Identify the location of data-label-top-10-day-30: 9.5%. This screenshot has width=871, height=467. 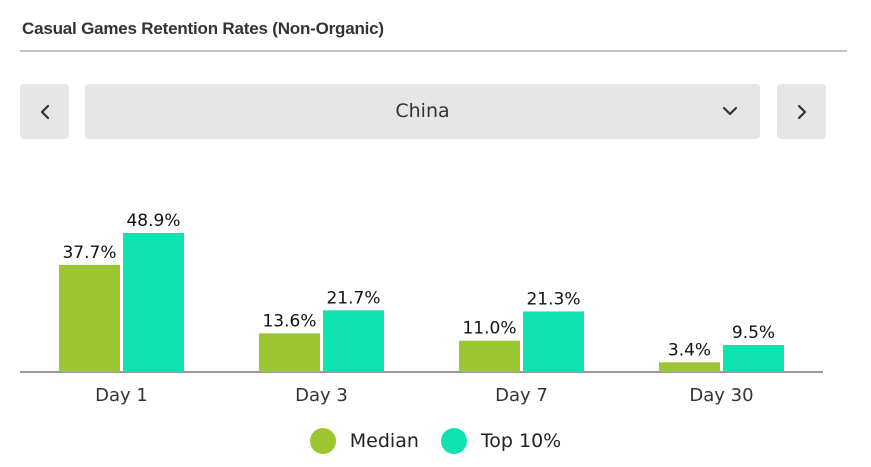
(753, 333).